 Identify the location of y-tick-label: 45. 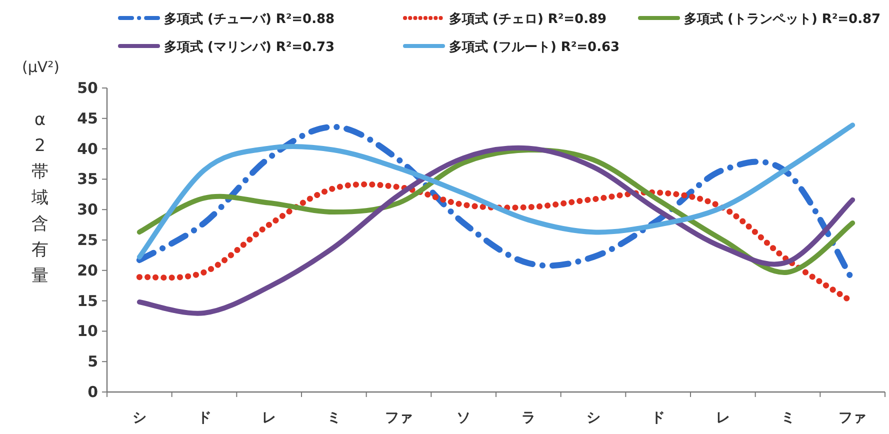
(87, 118).